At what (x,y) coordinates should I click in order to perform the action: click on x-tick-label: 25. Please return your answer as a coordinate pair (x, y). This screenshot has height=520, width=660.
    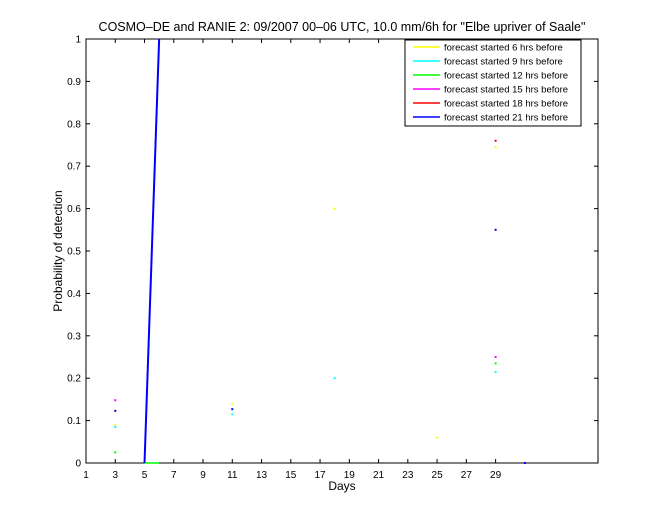
    Looking at the image, I should click on (438, 475).